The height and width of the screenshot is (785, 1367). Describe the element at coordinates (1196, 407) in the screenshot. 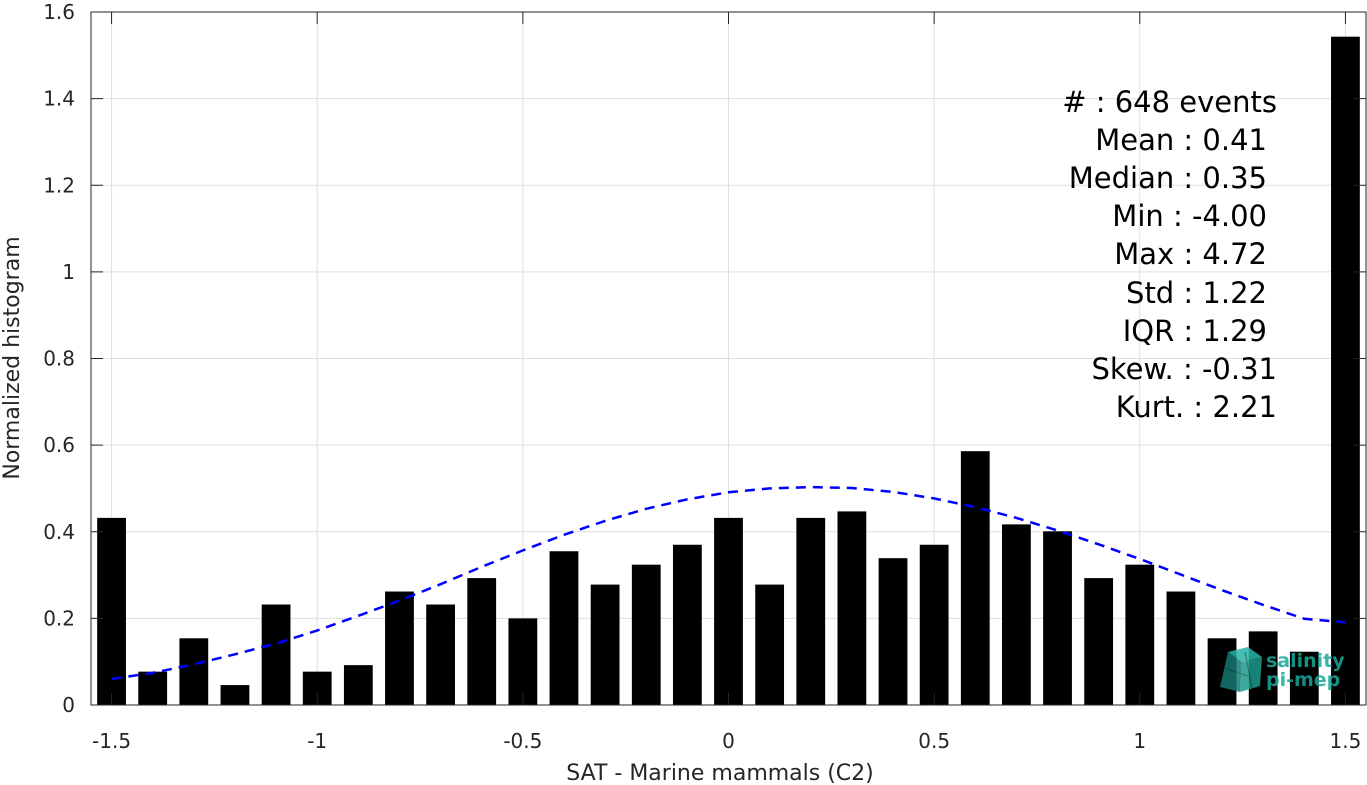

I see `stat-kurtosis: Kurt. : 2.21` at that location.